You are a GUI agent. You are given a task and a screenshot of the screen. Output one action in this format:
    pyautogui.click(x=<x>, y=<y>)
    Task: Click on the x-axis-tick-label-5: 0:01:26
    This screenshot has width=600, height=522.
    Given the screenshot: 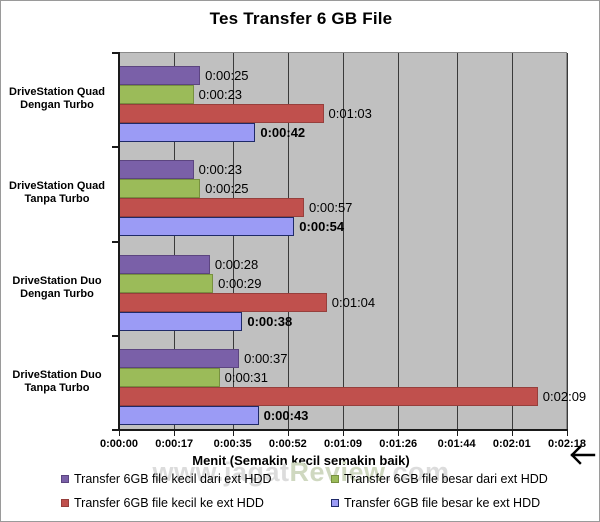 What is the action you would take?
    pyautogui.click(x=398, y=444)
    